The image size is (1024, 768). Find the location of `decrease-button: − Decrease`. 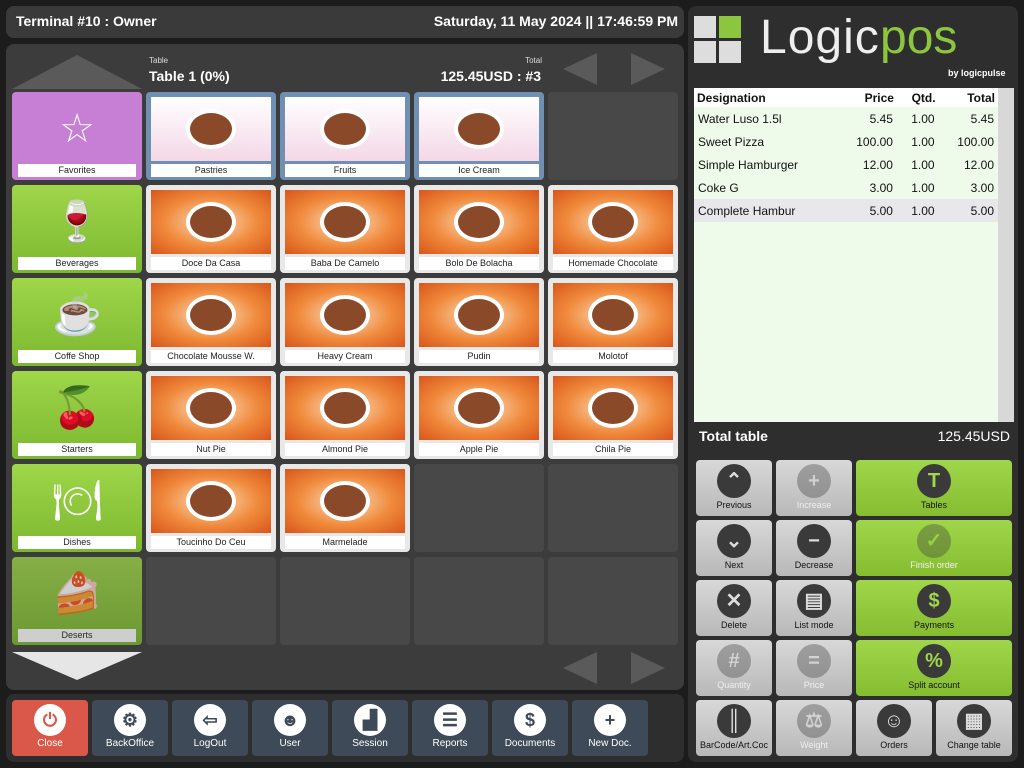

decrease-button: − Decrease is located at coordinates (814, 548).